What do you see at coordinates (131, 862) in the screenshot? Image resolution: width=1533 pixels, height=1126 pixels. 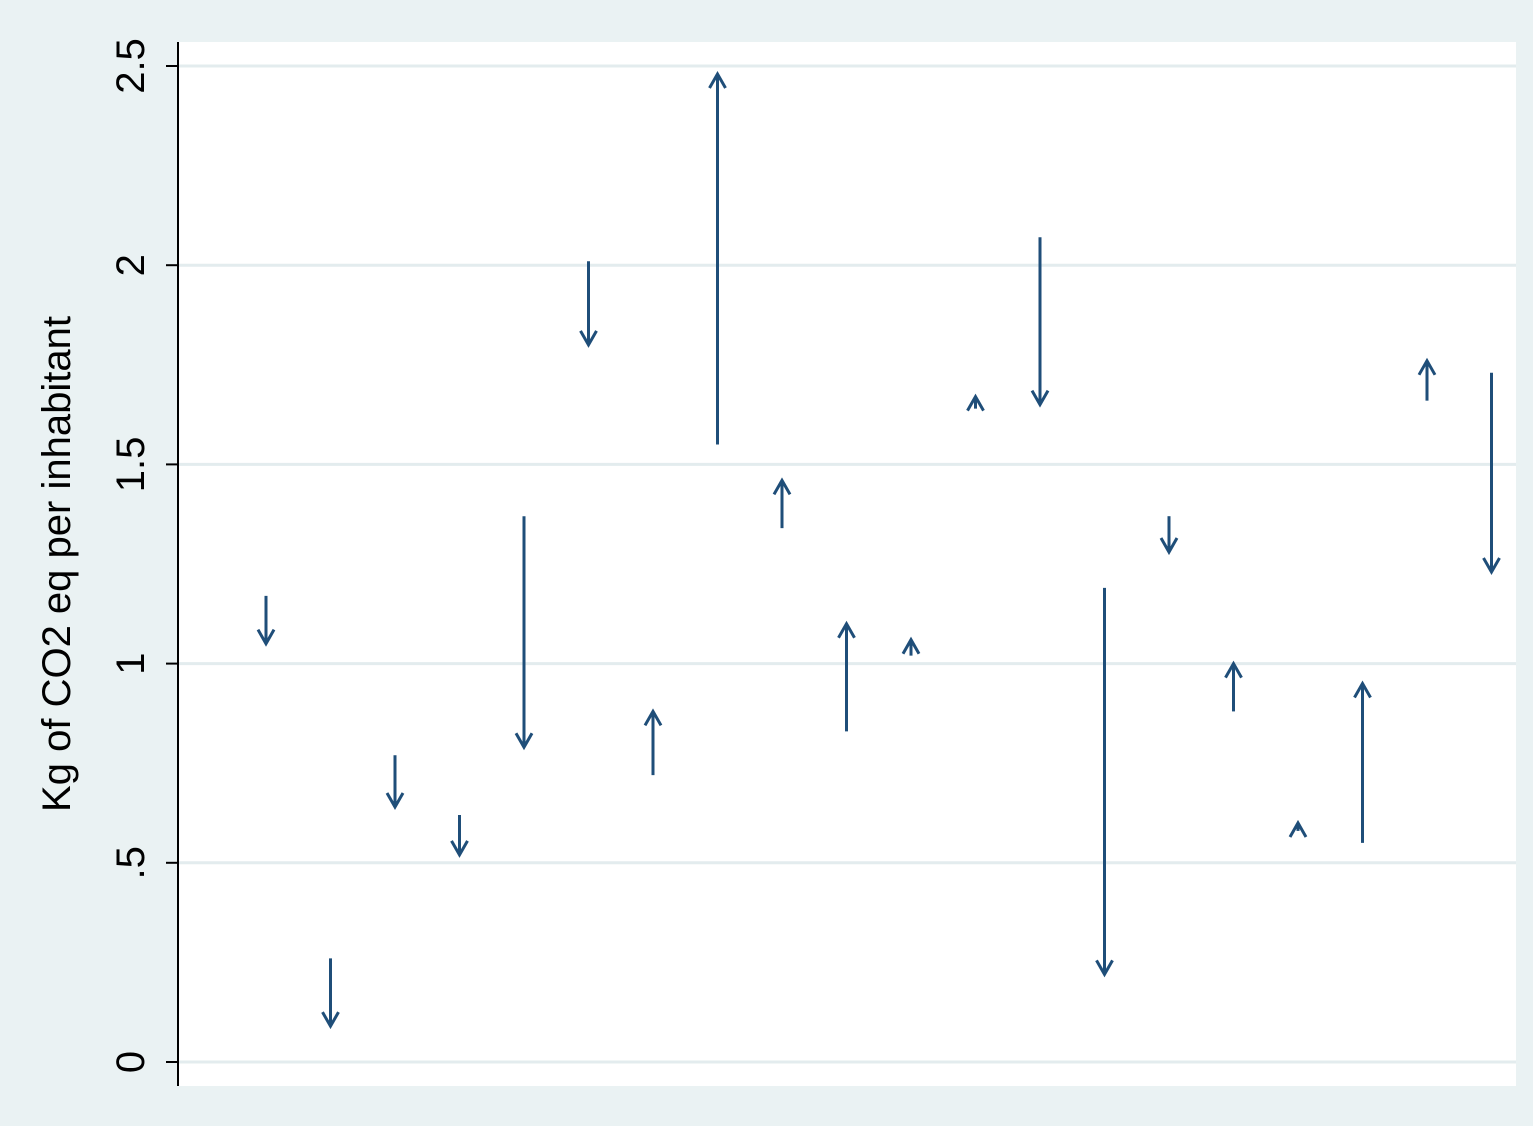 I see `y-tick-label: .5` at bounding box center [131, 862].